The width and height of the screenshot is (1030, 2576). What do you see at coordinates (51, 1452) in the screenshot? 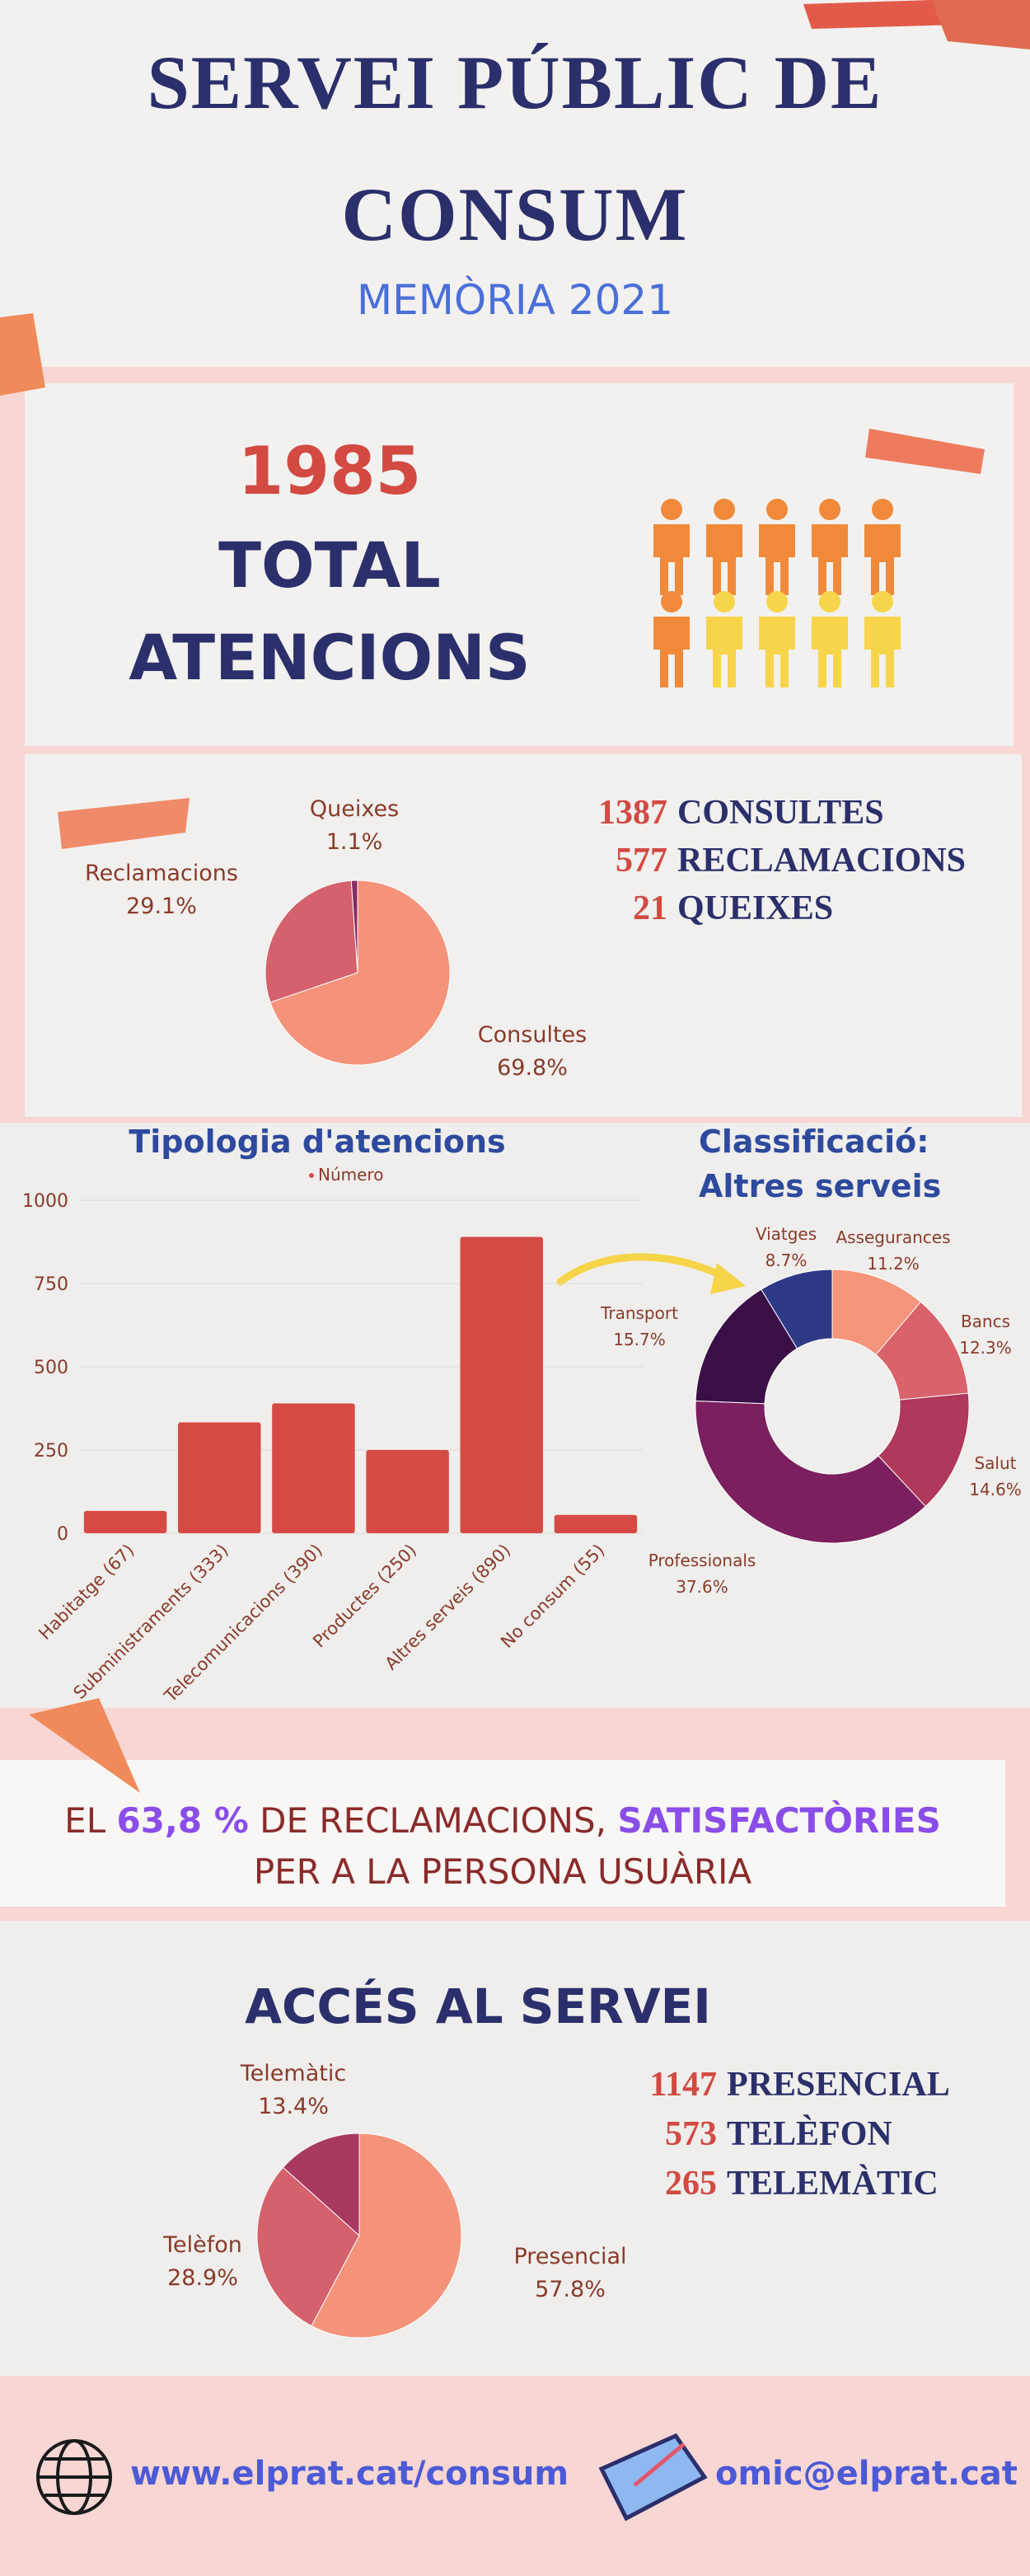
I see `y-tick-label: 250` at bounding box center [51, 1452].